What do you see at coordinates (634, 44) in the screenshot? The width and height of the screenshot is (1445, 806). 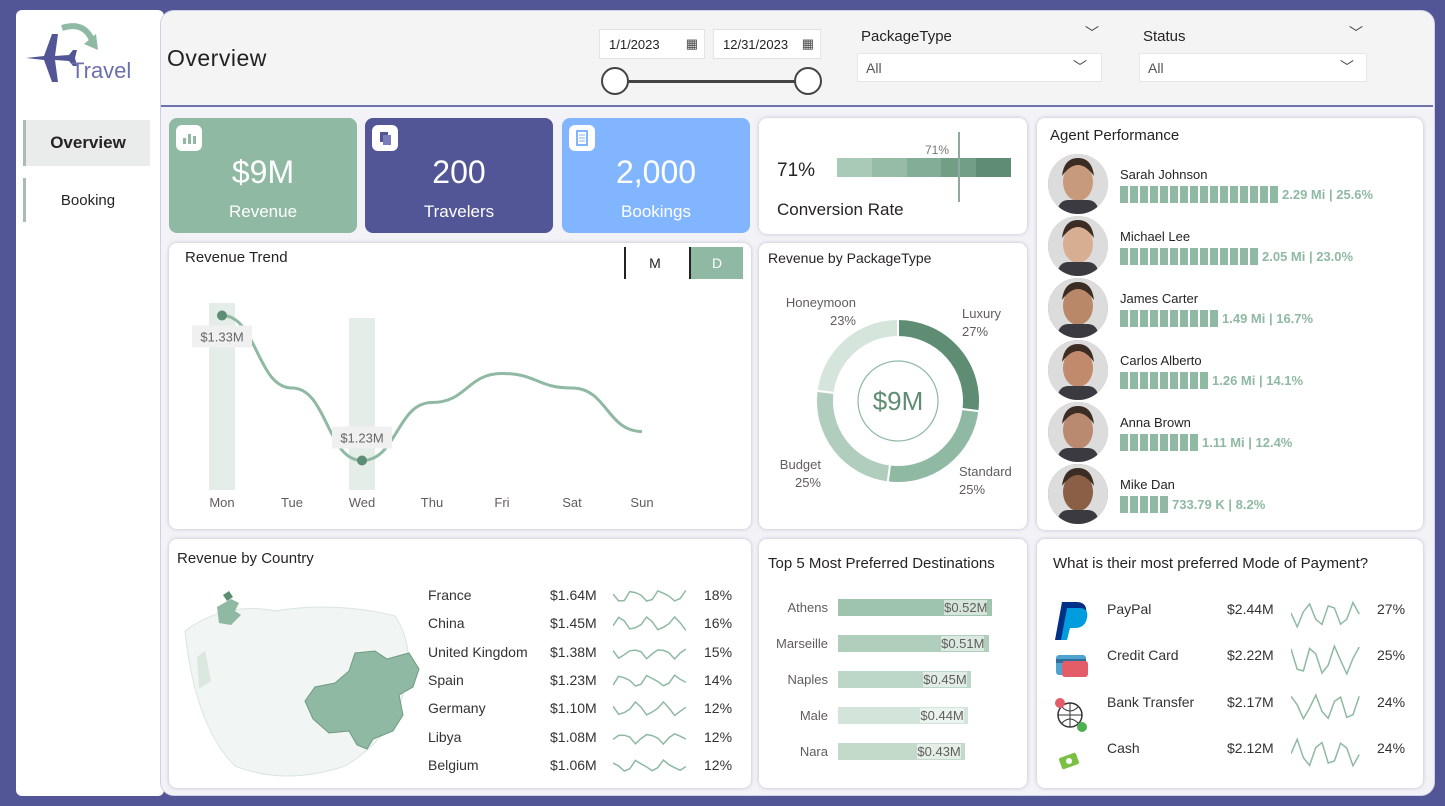 I see `date-start-value: 1/1/2023` at bounding box center [634, 44].